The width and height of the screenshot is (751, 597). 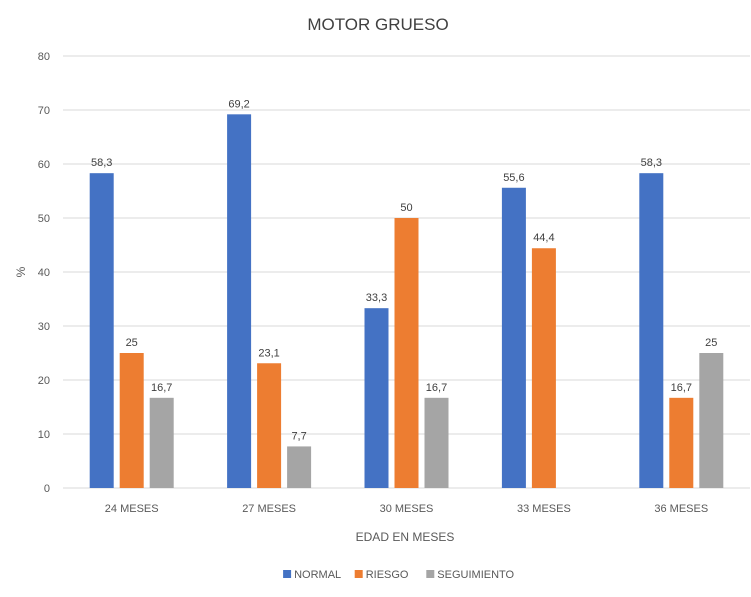 I want to click on x-tick-label: 30 MESES, so click(x=407, y=509).